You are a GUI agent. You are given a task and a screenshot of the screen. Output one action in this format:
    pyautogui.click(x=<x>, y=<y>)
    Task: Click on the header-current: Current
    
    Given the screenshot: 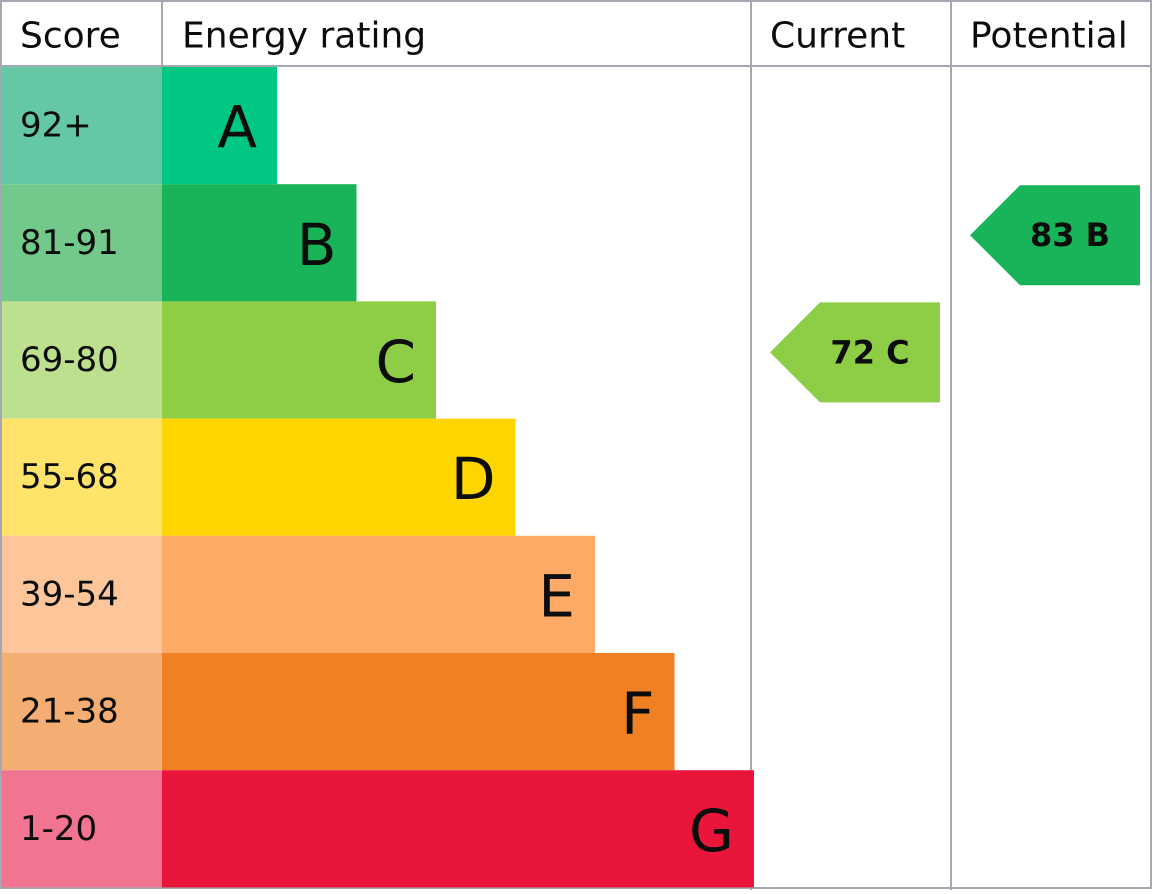 What is the action you would take?
    pyautogui.click(x=837, y=36)
    